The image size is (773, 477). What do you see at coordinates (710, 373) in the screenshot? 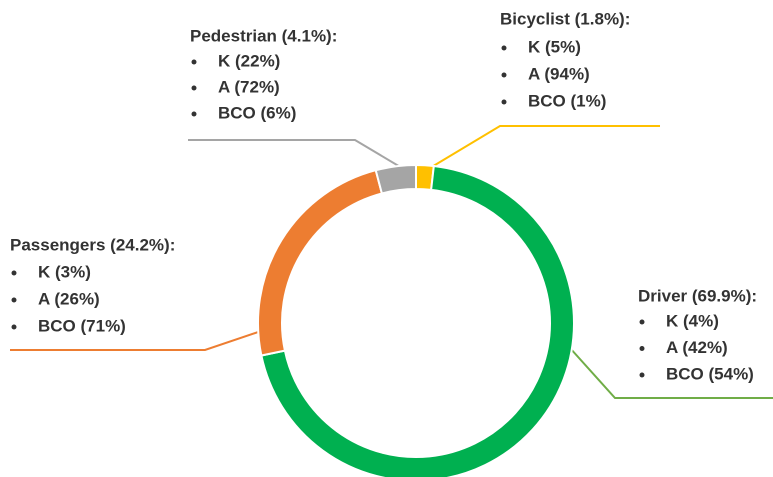
I see `breakdown-item: BCO (54%)` at bounding box center [710, 373].